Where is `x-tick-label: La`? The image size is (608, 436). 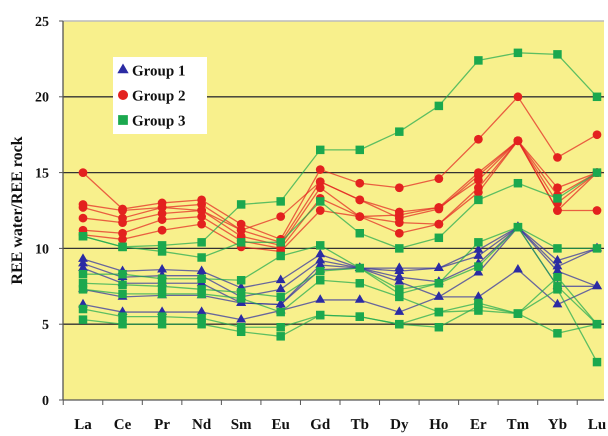 x-tick-label: La is located at coordinates (83, 425).